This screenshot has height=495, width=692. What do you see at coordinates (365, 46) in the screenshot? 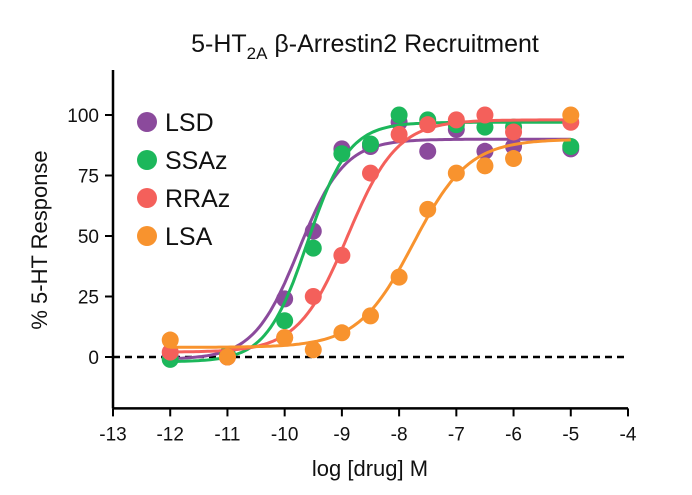
I see `chart-title: 5-HT2A β-Arrestin2 Recruitment` at bounding box center [365, 46].